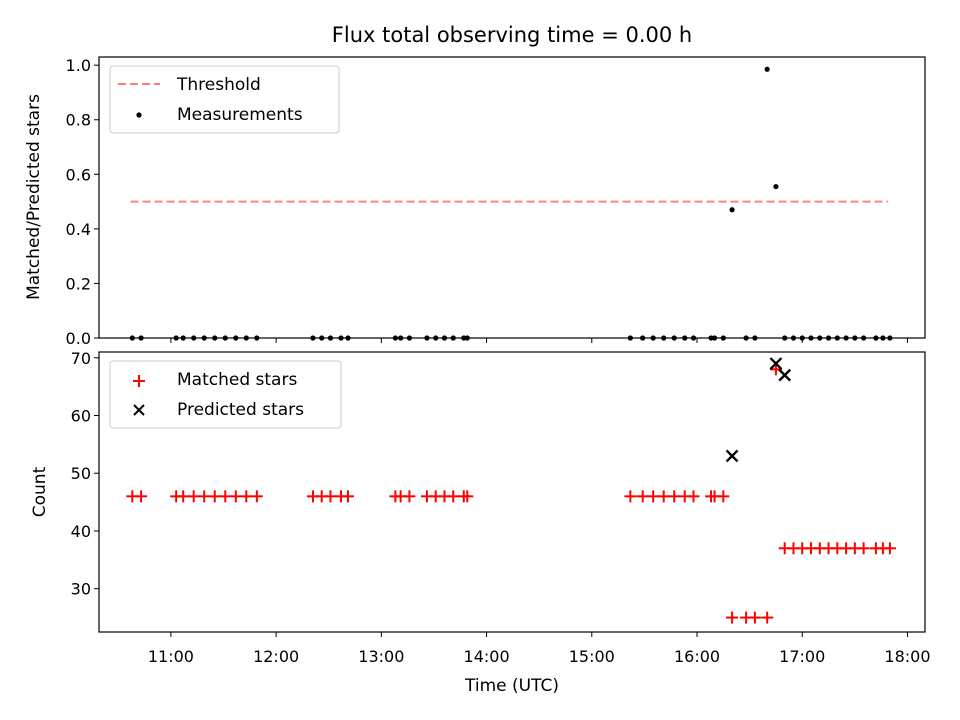 The height and width of the screenshot is (720, 960). What do you see at coordinates (732, 456) in the screenshot?
I see `predicted-star-marker` at bounding box center [732, 456].